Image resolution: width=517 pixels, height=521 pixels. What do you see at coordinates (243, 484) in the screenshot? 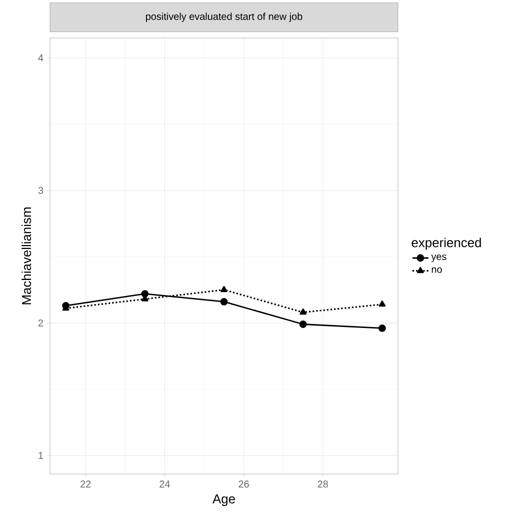
I see `x-tick-label: 26` at bounding box center [243, 484].